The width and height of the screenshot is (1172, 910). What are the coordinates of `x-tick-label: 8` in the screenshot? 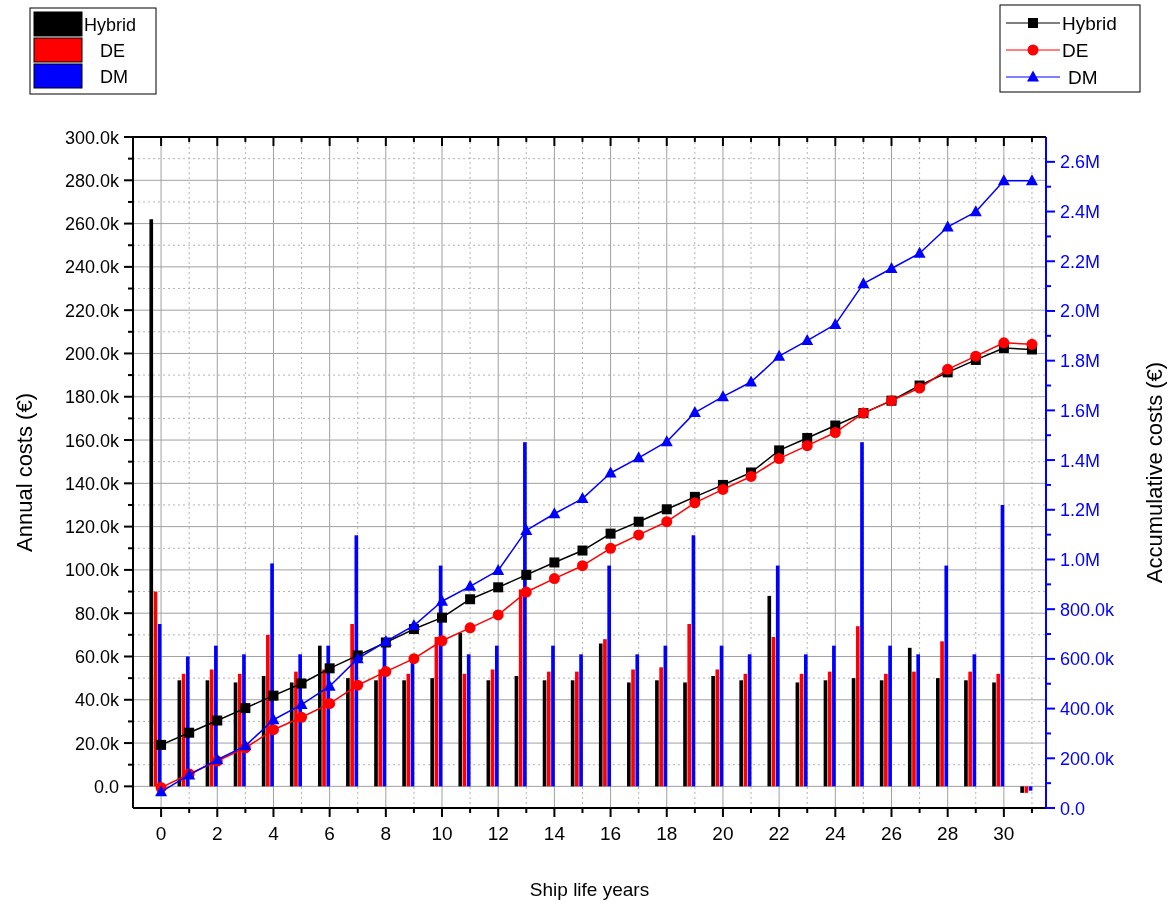 It's located at (386, 833).